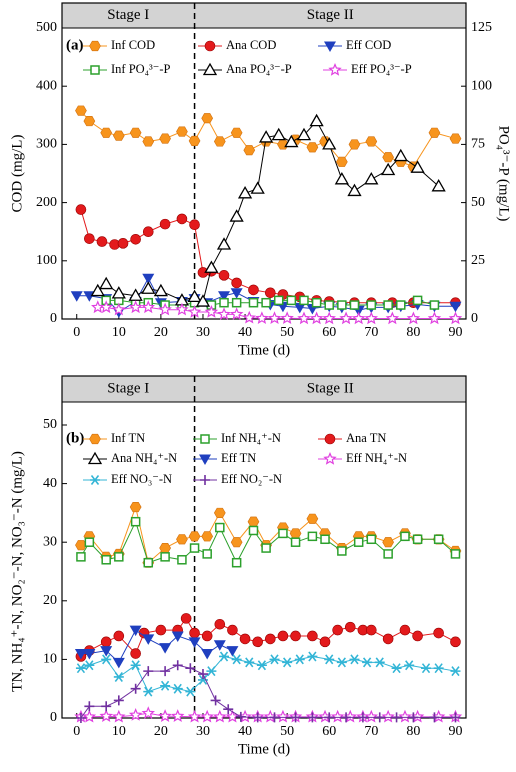 Image resolution: width=516 pixels, height=772 pixels. Describe the element at coordinates (268, 534) in the screenshot. I see `series-line` at that location.